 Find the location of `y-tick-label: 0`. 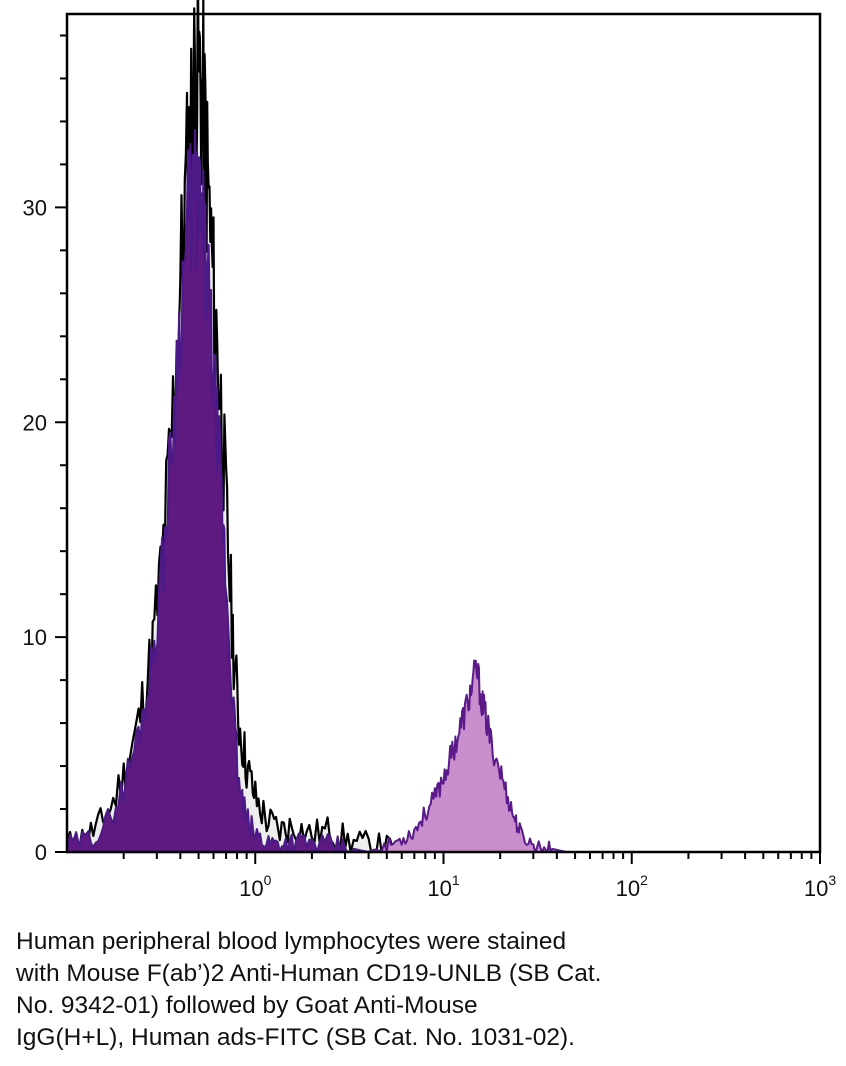

y-tick-label: 0 is located at coordinates (41, 852).